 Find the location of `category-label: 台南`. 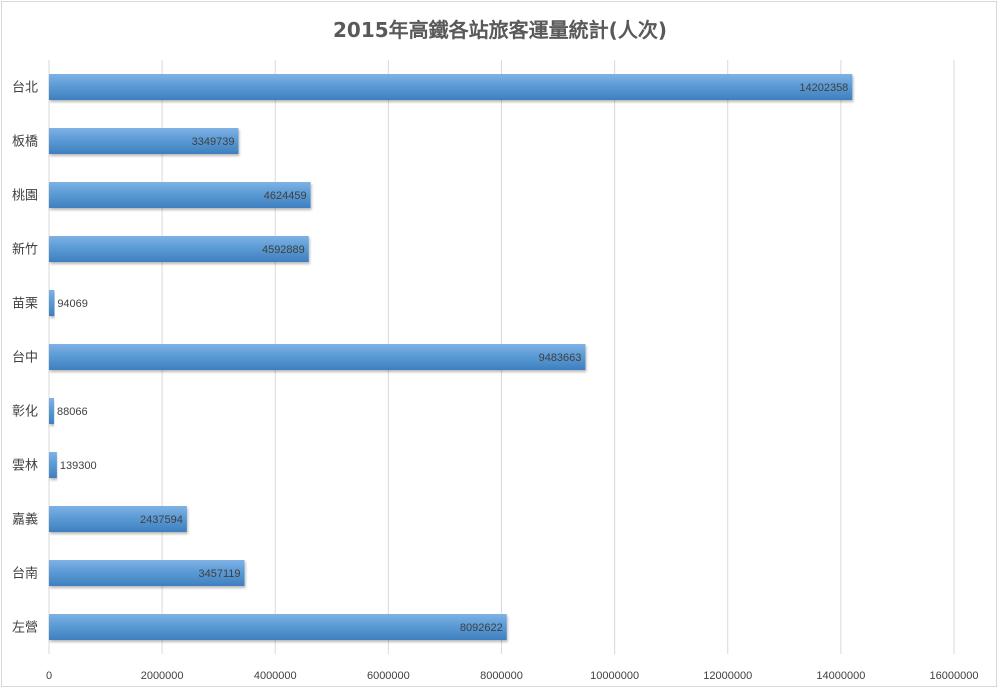

category-label: 台南 is located at coordinates (25, 574).